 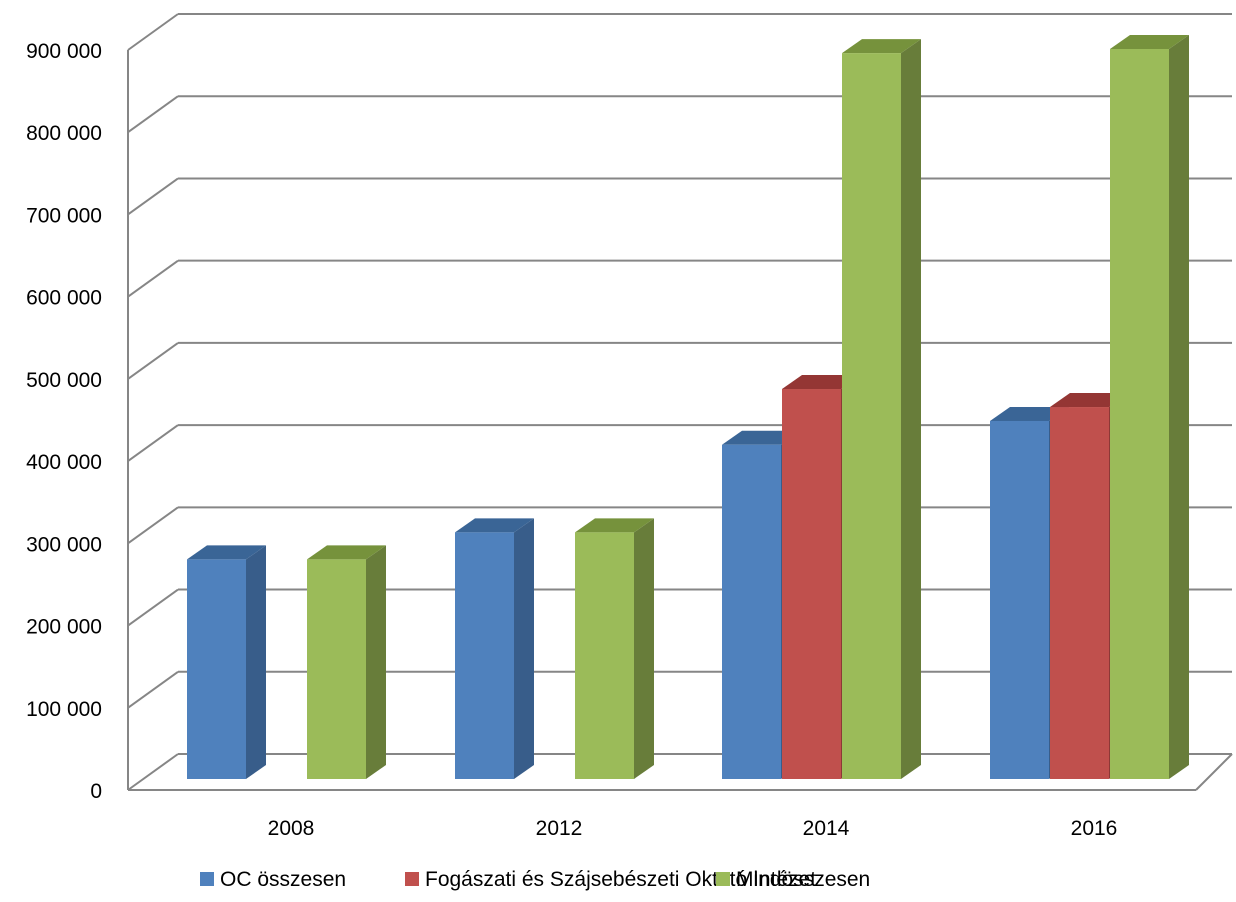 What do you see at coordinates (64, 51) in the screenshot?
I see `y-tick-label: 900 000` at bounding box center [64, 51].